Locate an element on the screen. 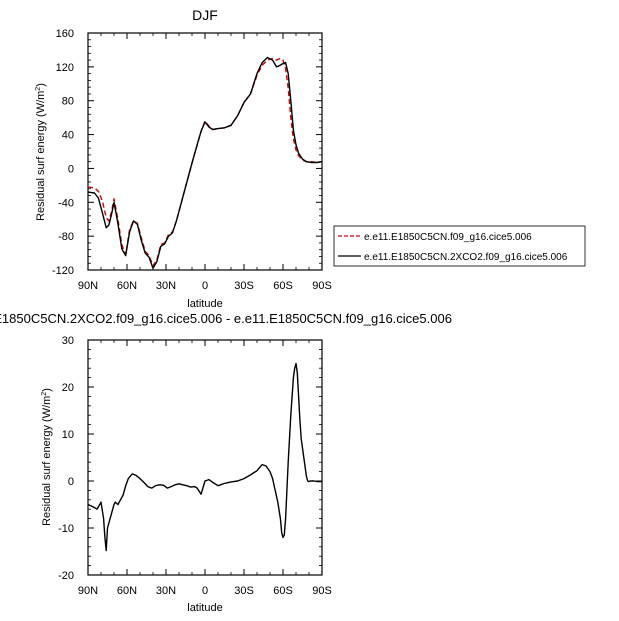 The height and width of the screenshot is (621, 619). chart-top-ytick-label: 120 is located at coordinates (65, 68).